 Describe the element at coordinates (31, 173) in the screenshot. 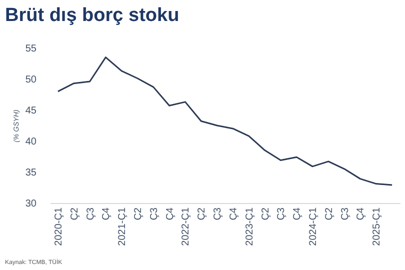

I see `y-tick-label: 35` at that location.